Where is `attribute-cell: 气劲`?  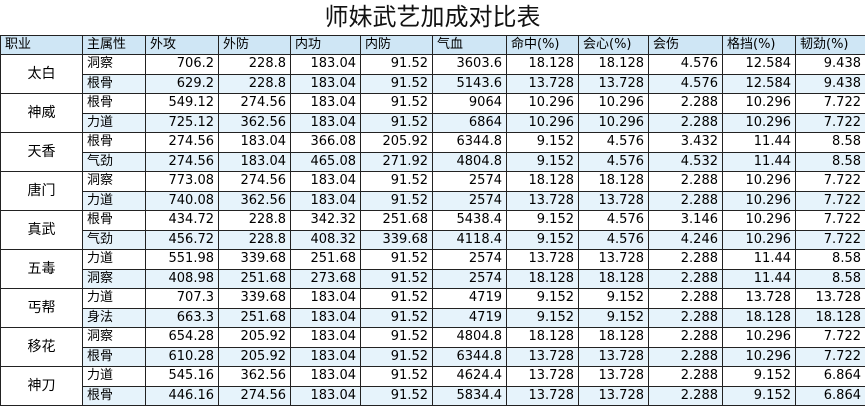
attribute-cell: 气劲 is located at coordinates (114, 161).